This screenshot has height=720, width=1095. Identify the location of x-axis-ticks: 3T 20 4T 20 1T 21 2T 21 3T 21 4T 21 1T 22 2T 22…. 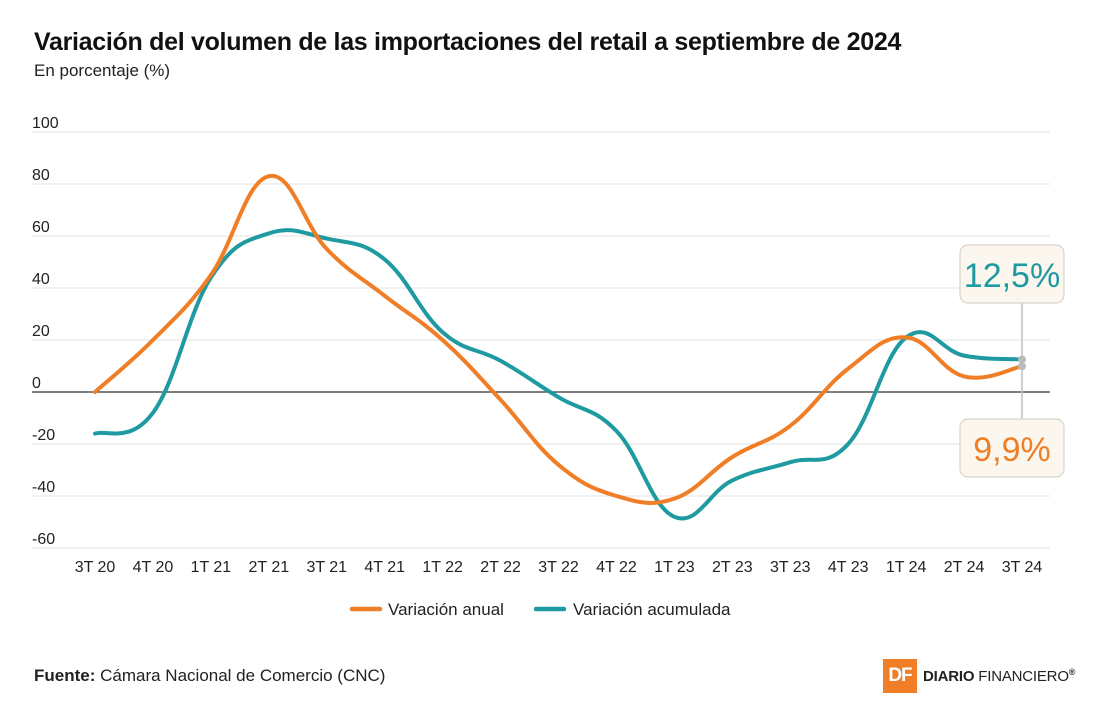
(559, 567).